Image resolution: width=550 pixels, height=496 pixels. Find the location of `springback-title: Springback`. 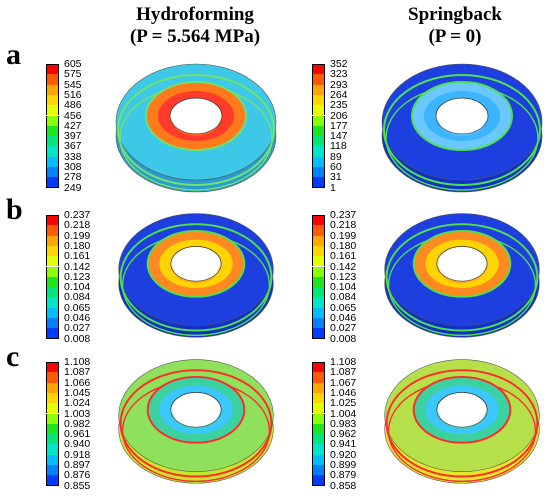

springback-title: Springback is located at coordinates (455, 14).